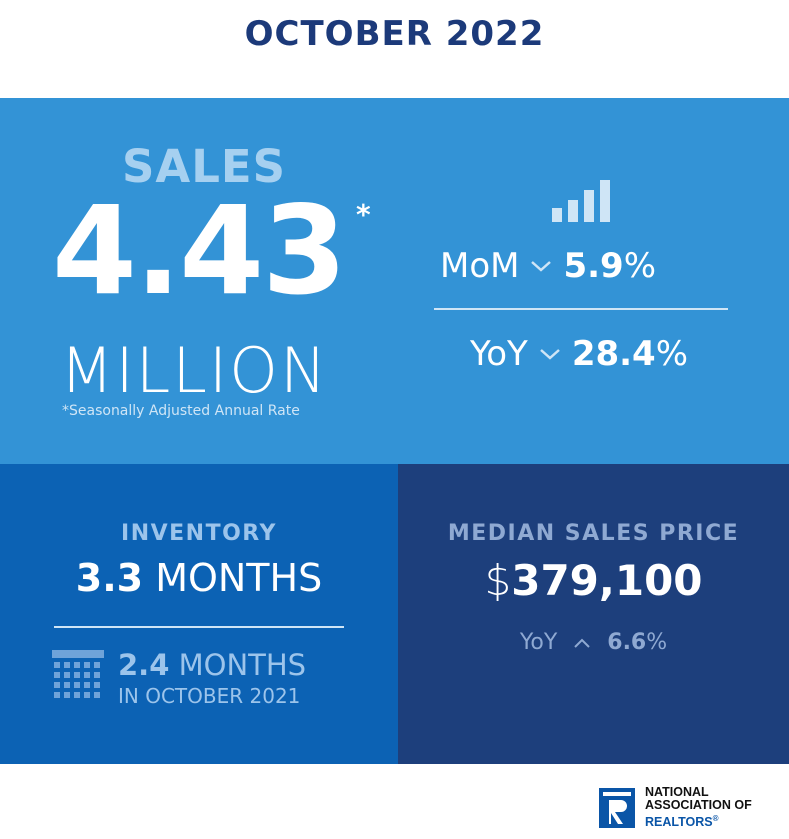  I want to click on chevron-up-icon, so click(582, 643).